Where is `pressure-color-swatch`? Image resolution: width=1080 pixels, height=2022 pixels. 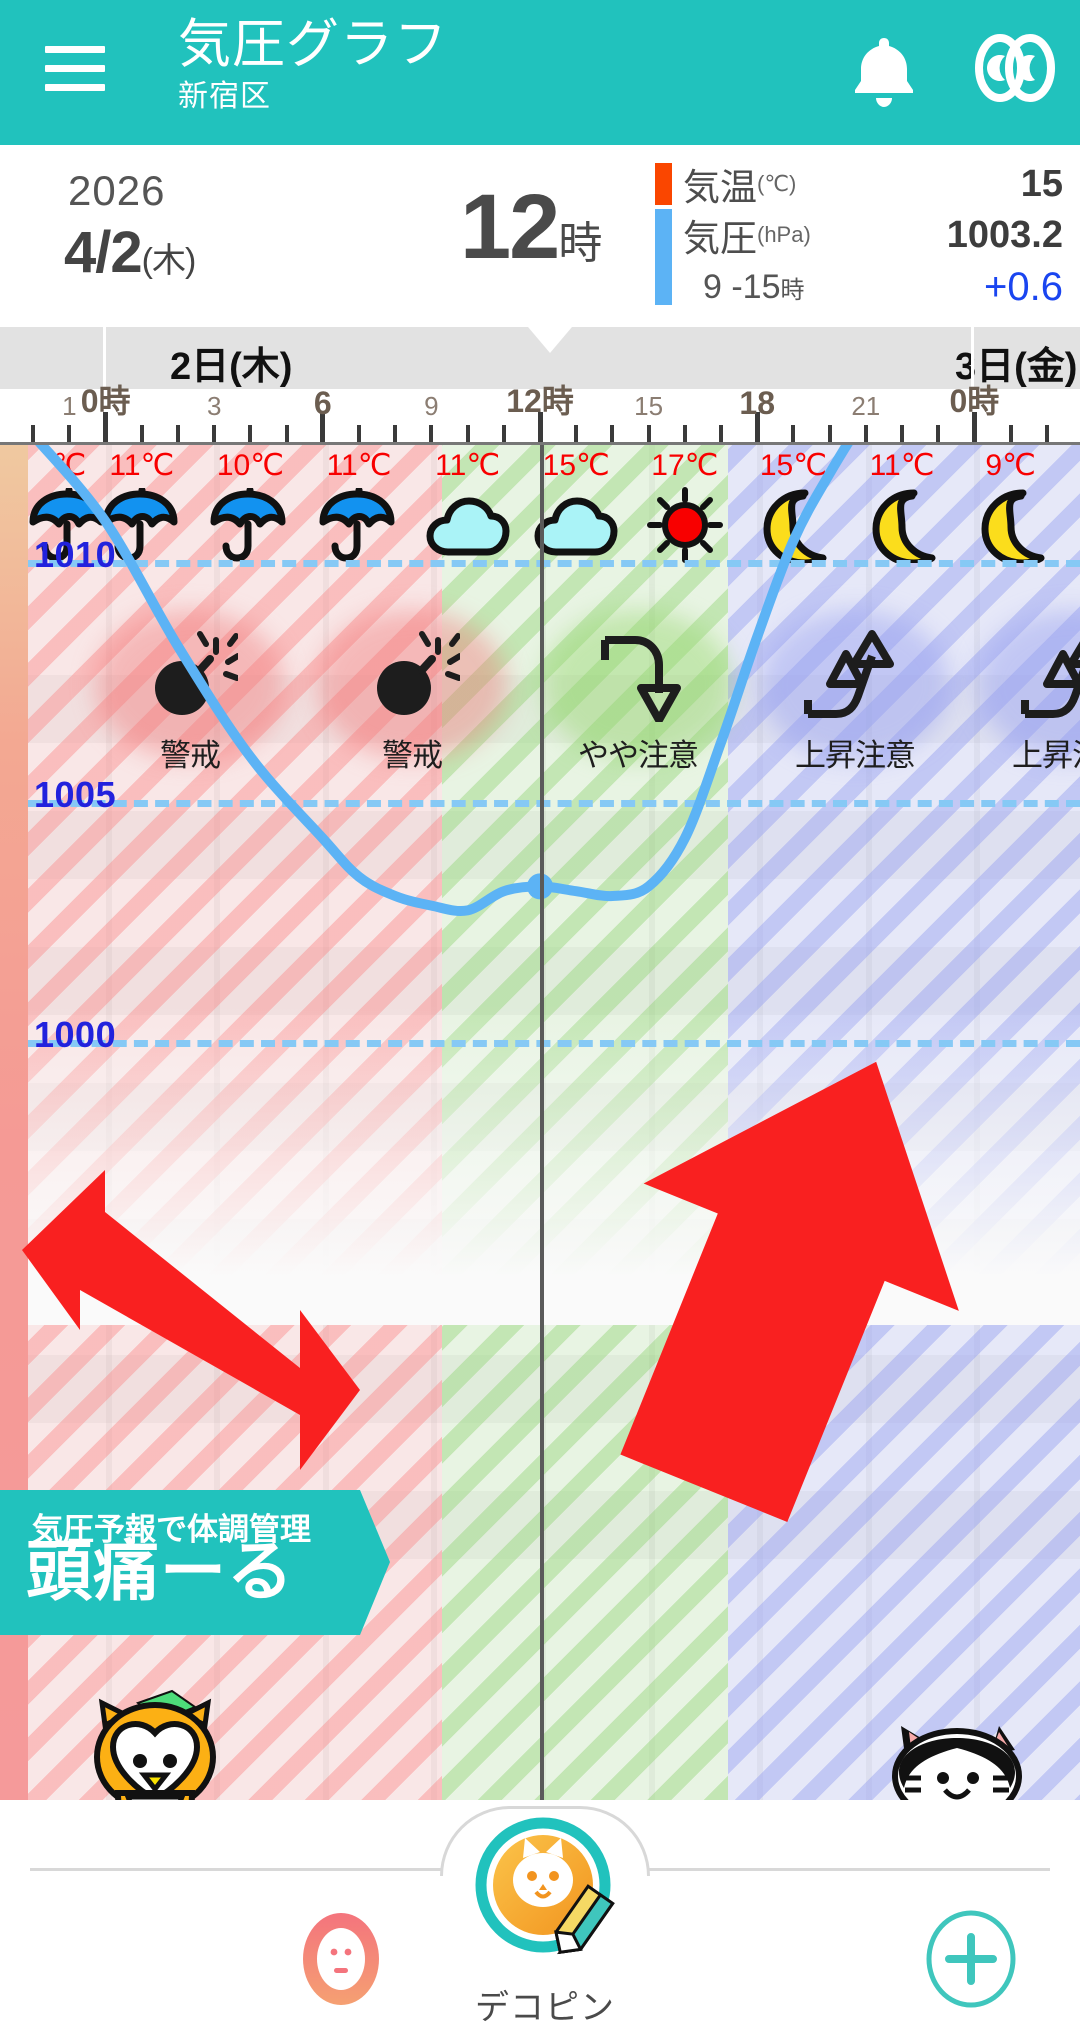
pressure-color-swatch is located at coordinates (663, 257).